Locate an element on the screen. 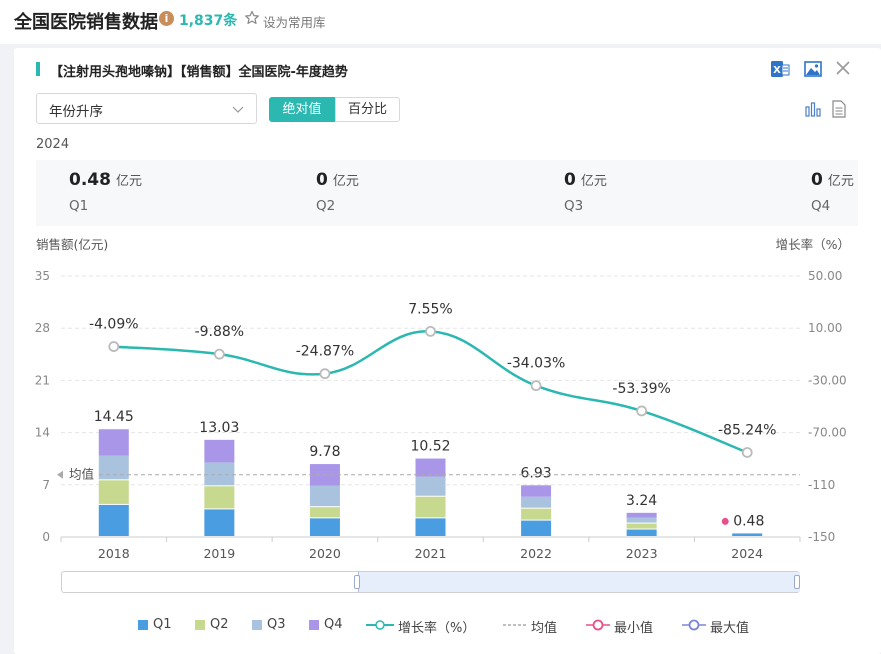  growth-label: 7.55% is located at coordinates (430, 309).